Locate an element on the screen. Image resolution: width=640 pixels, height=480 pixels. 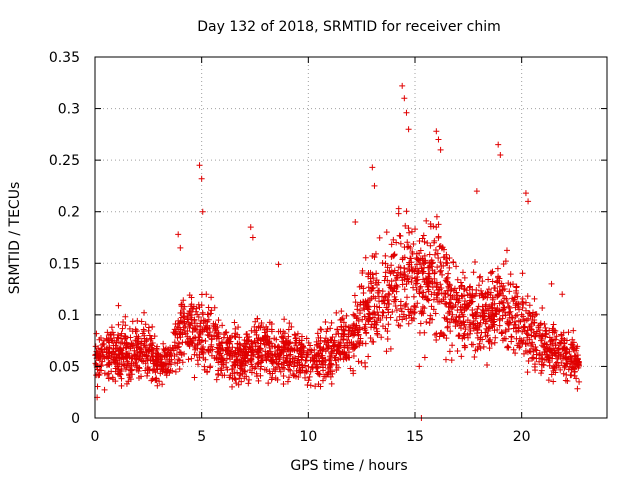
y-axis-label: SRMTID / TECUs is located at coordinates (15, 238).